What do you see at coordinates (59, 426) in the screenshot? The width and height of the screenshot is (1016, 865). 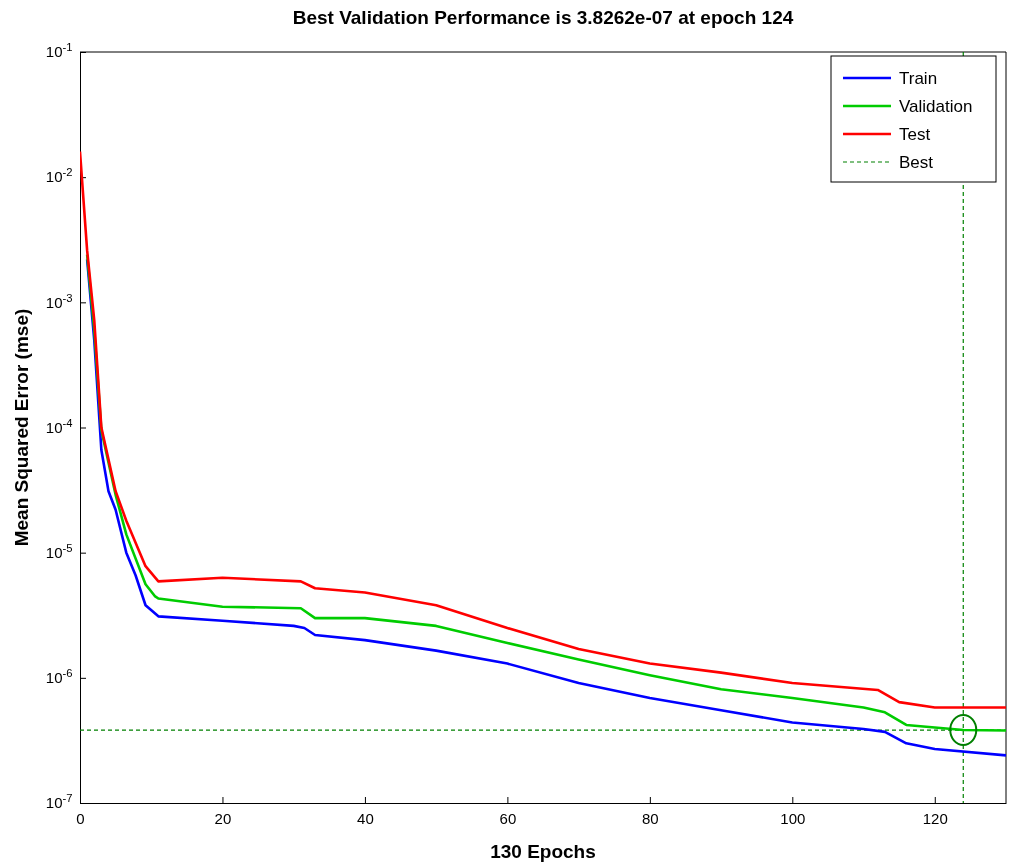 I see `y-tick-label: 10$^{-4}$` at bounding box center [59, 426].